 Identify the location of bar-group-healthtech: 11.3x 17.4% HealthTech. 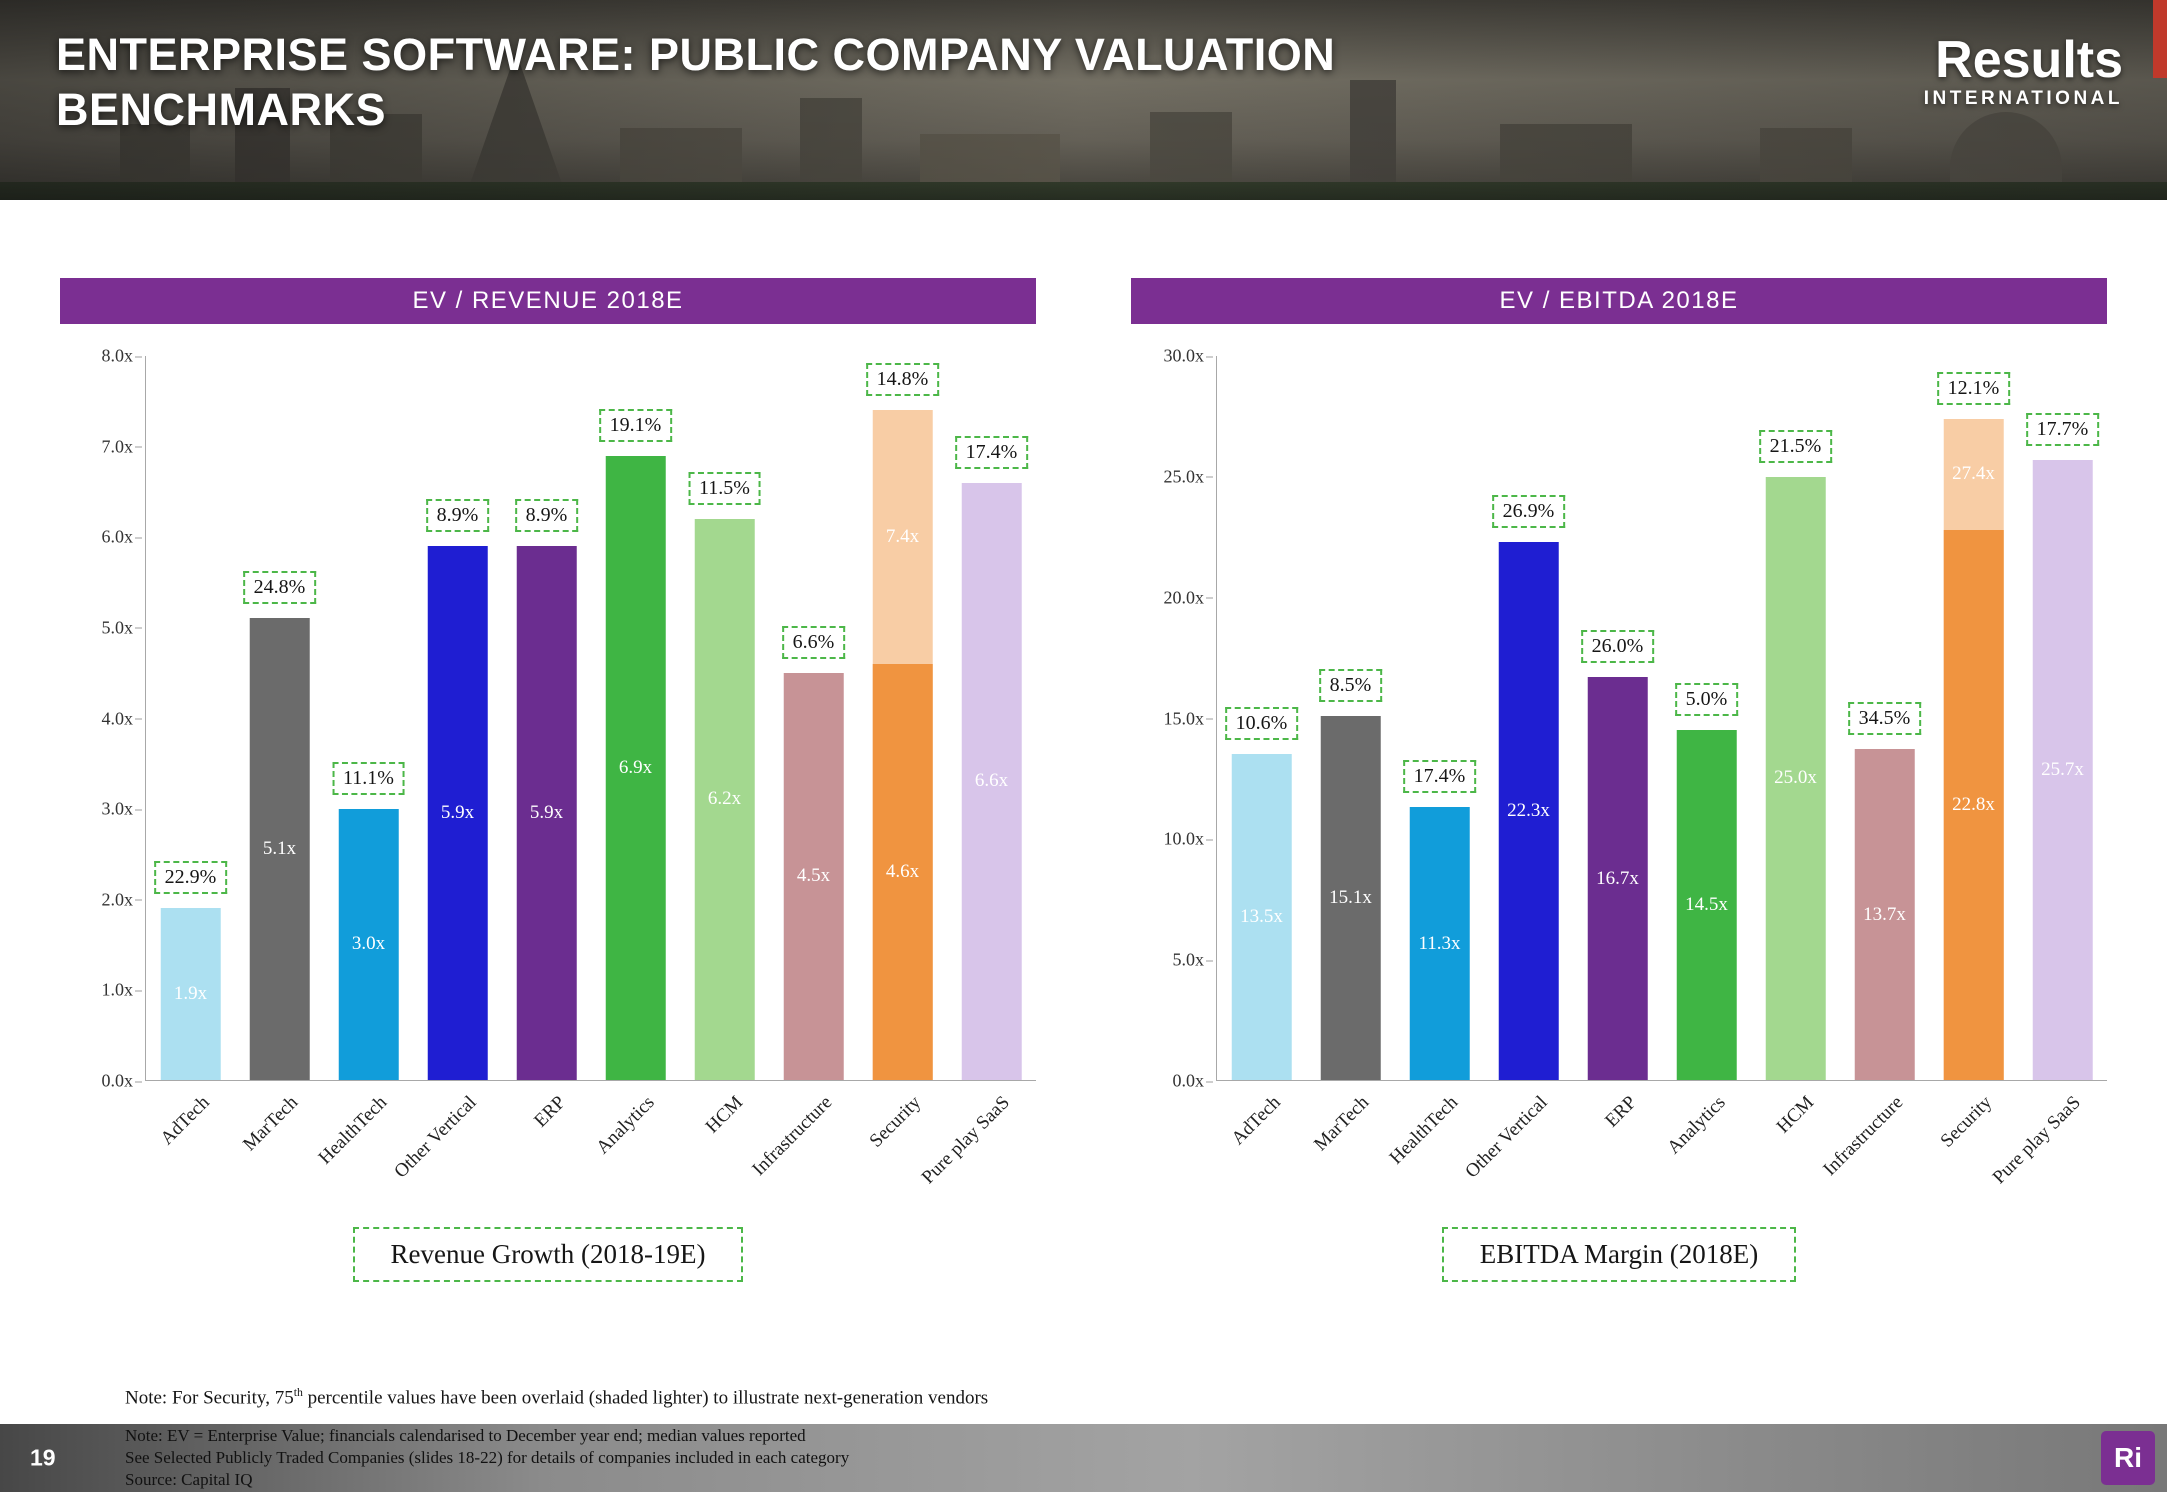
(1435, 762).